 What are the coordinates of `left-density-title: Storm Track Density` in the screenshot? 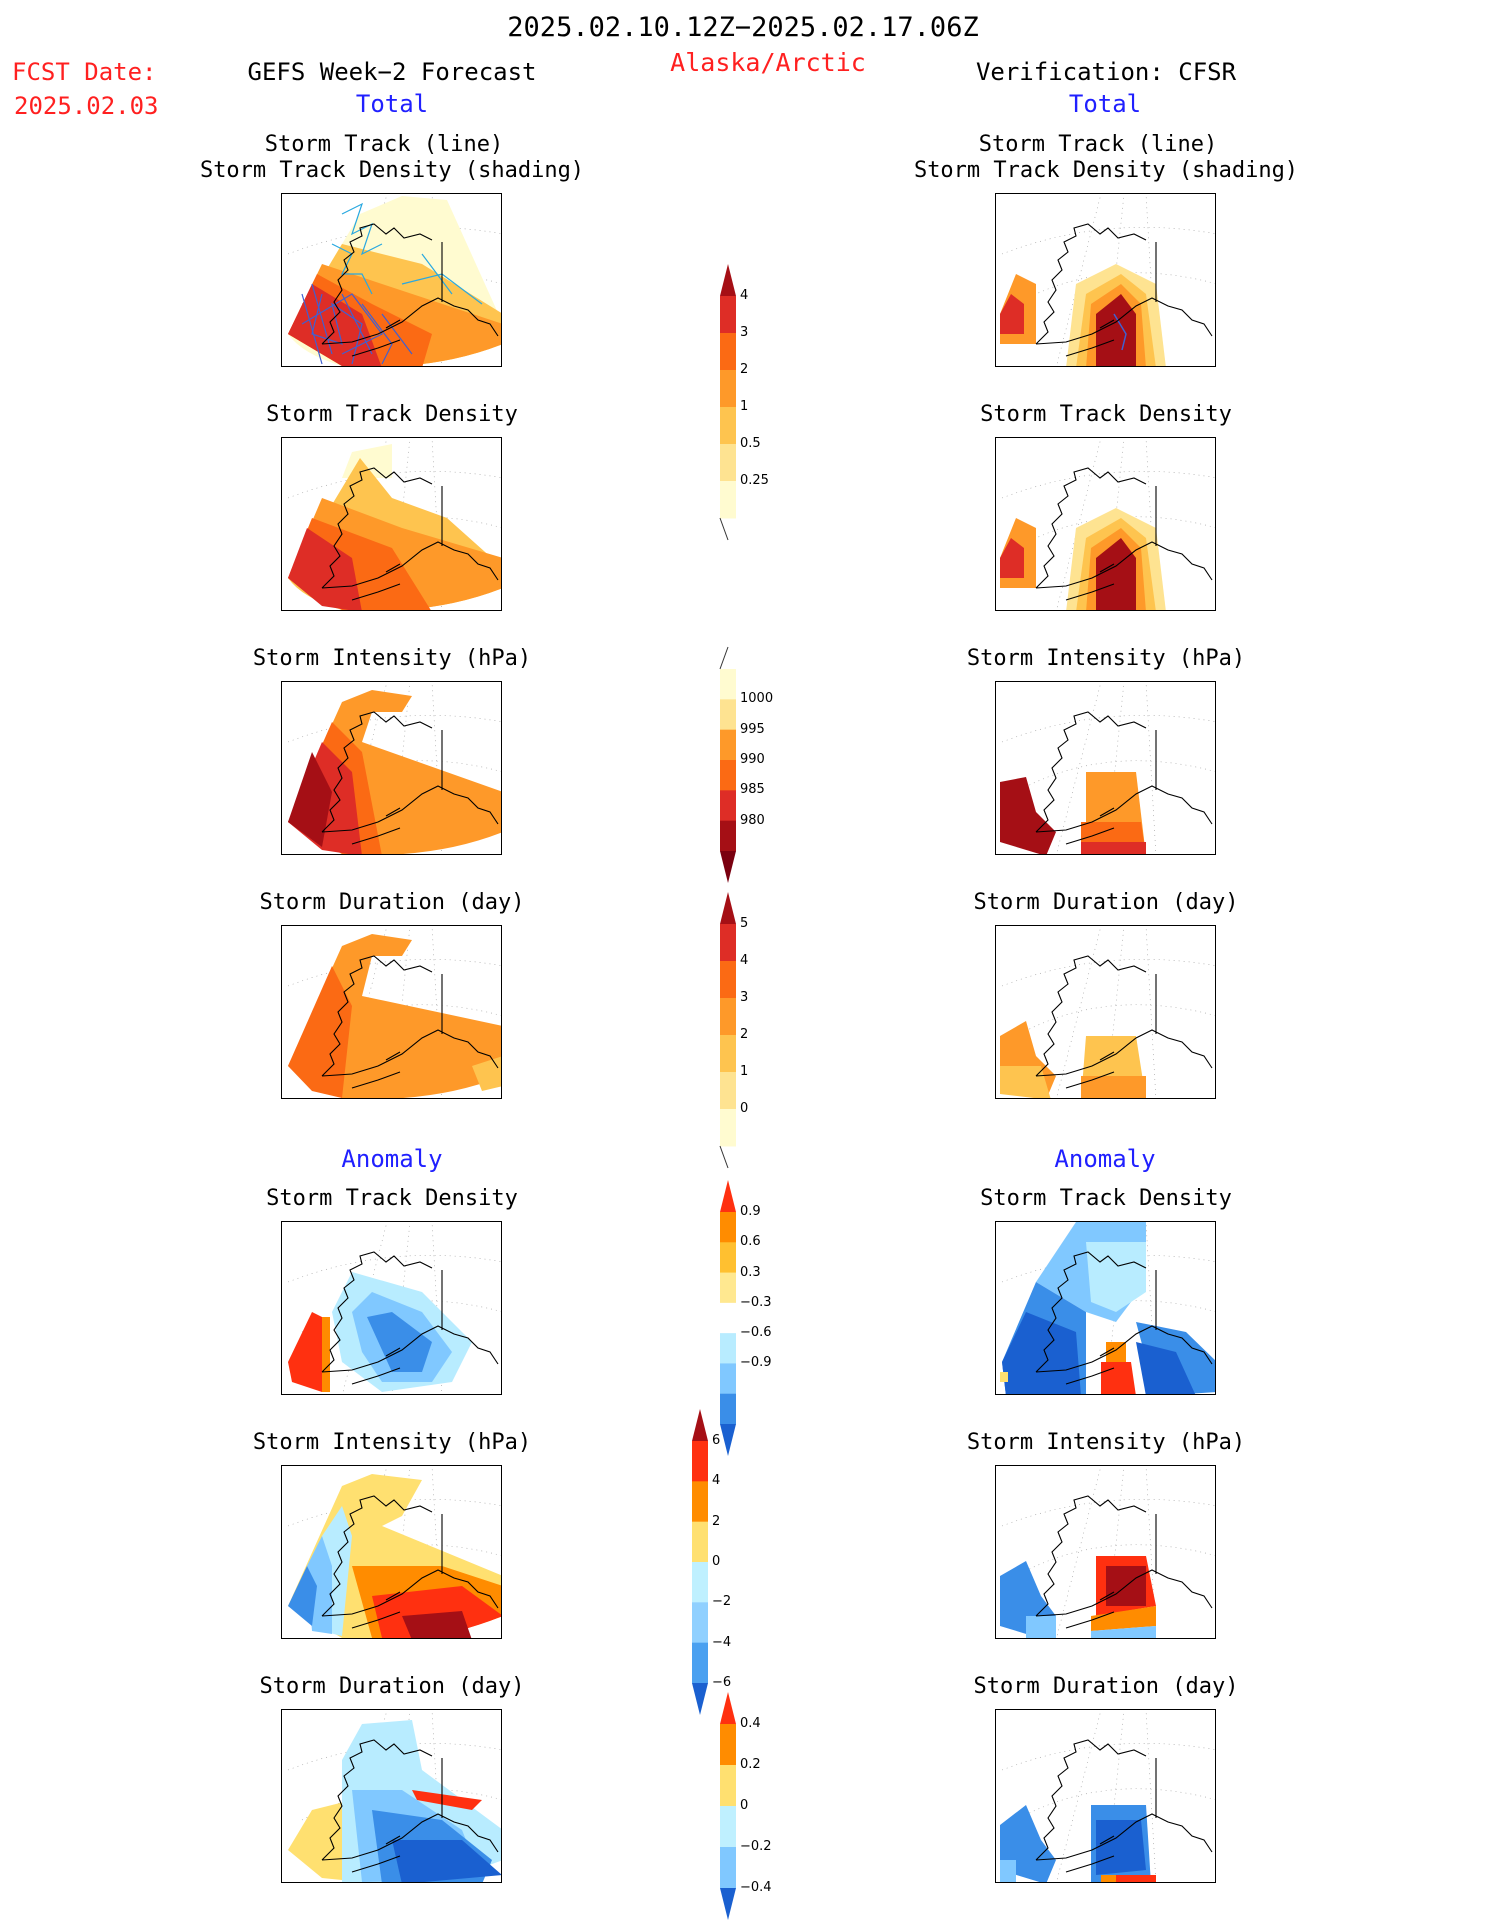 It's located at (392, 414).